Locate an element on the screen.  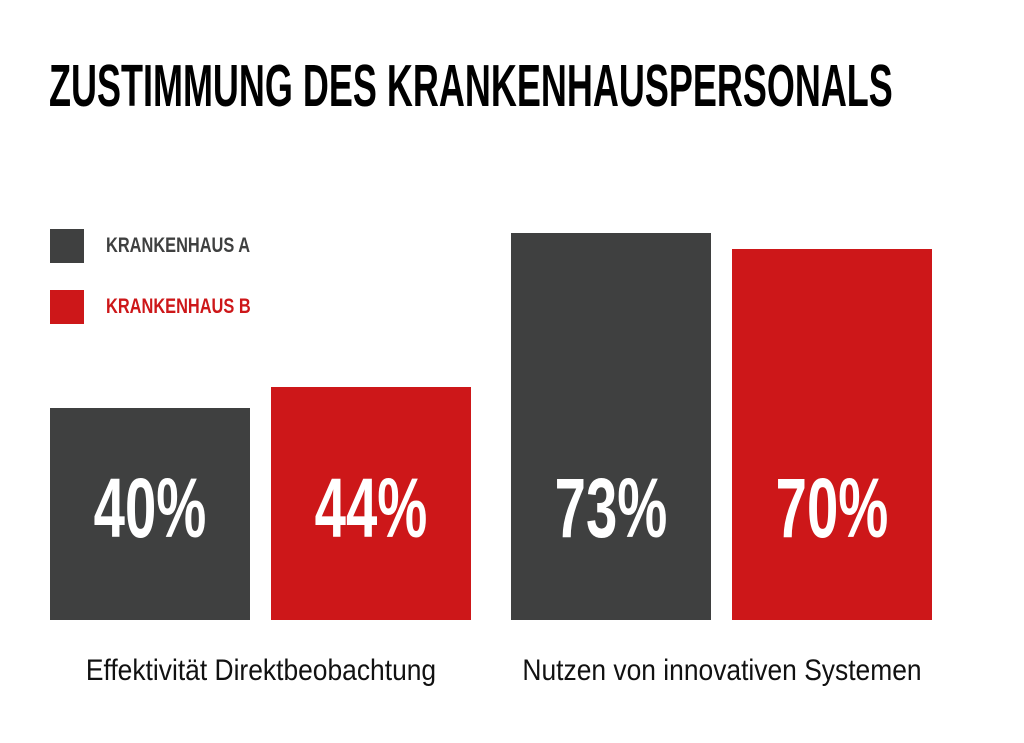
bar-hospital-a-group-1: 40% is located at coordinates (150, 514).